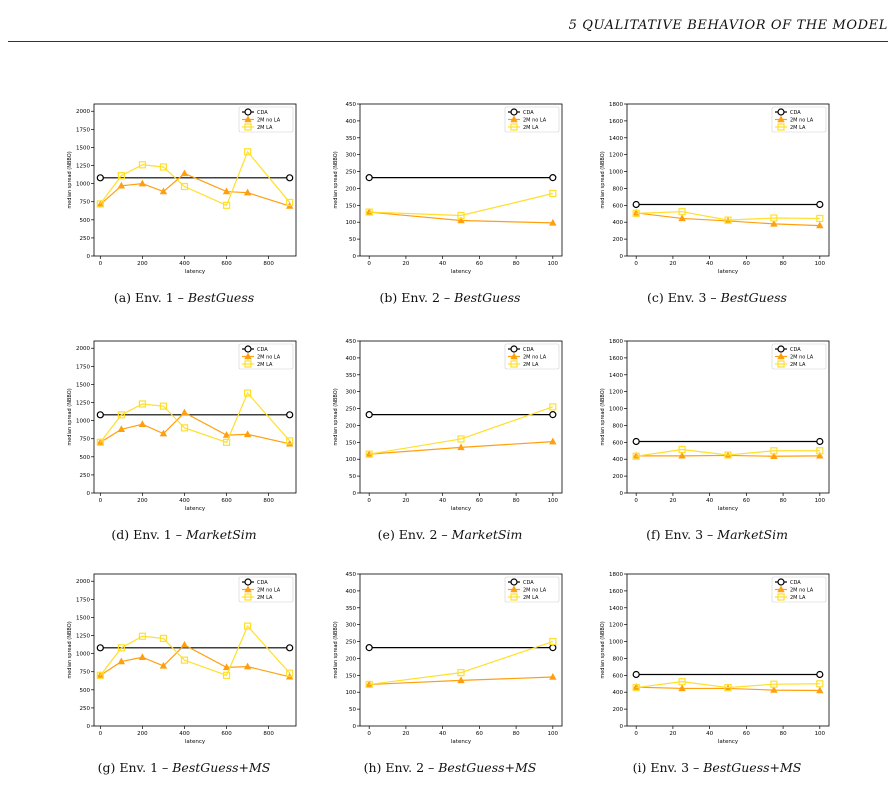  I want to click on running-header: 5 QUALITATIVE BEHAVIOR OF THE MODEL, so click(728, 25).